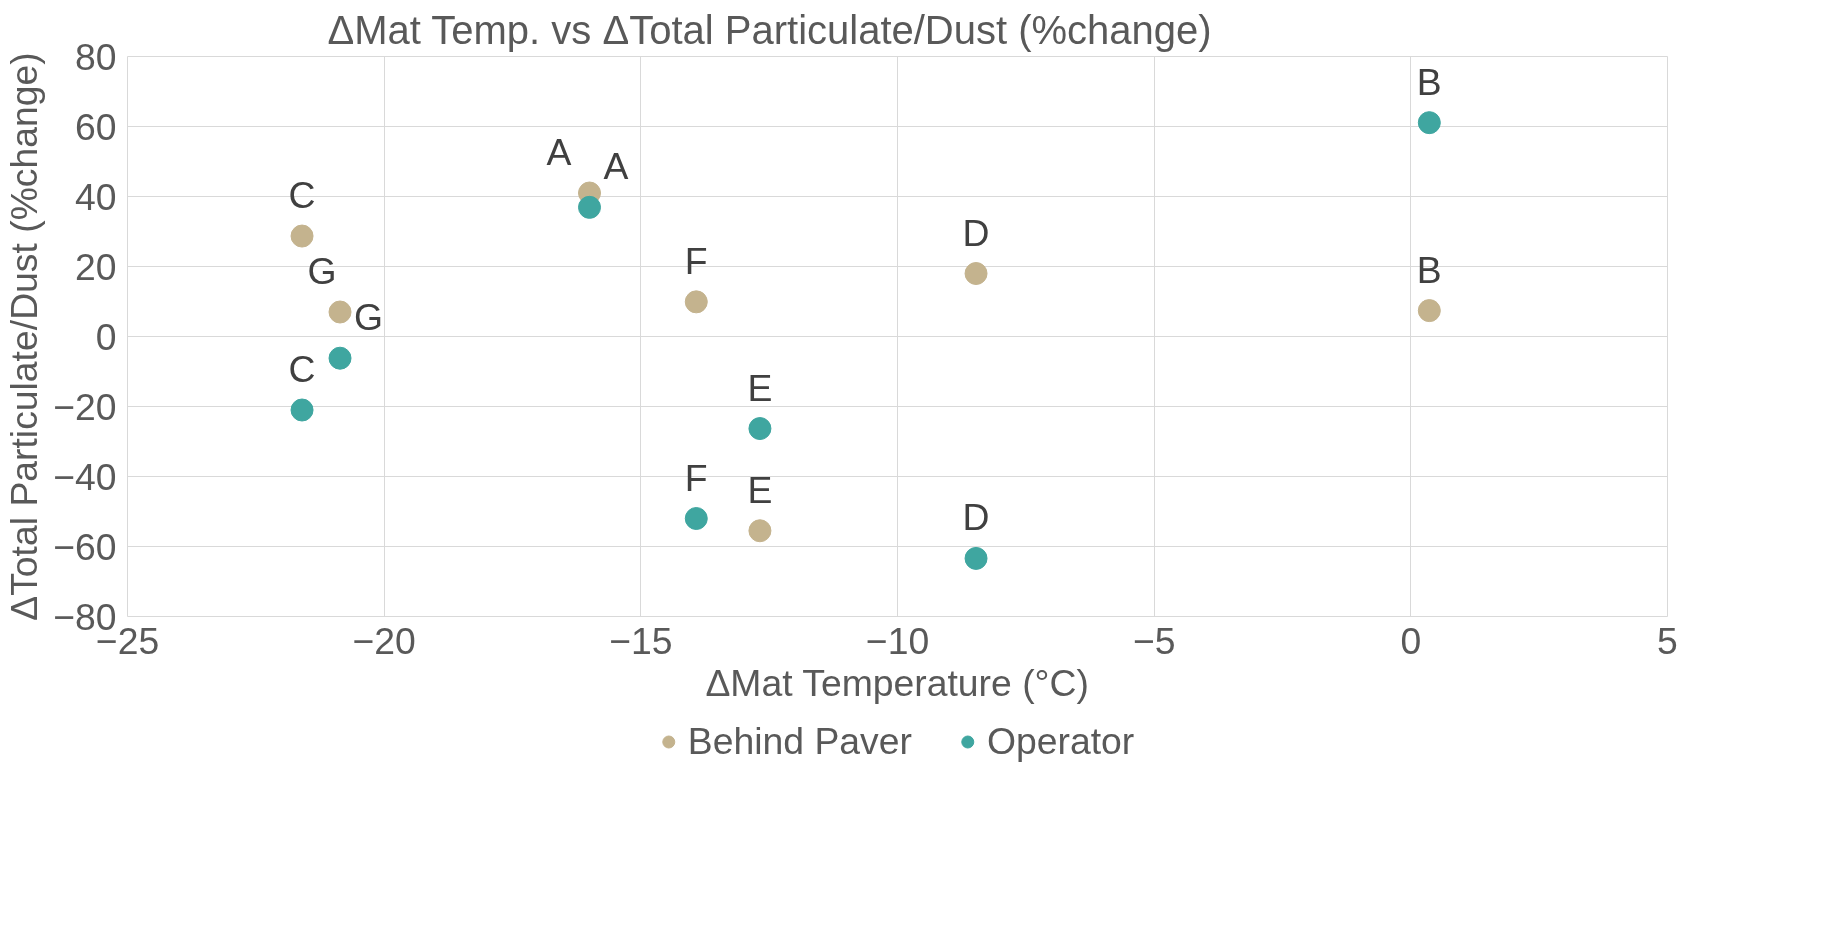 The width and height of the screenshot is (1831, 932). Describe the element at coordinates (85, 546) in the screenshot. I see `y-tick-label: −60` at that location.